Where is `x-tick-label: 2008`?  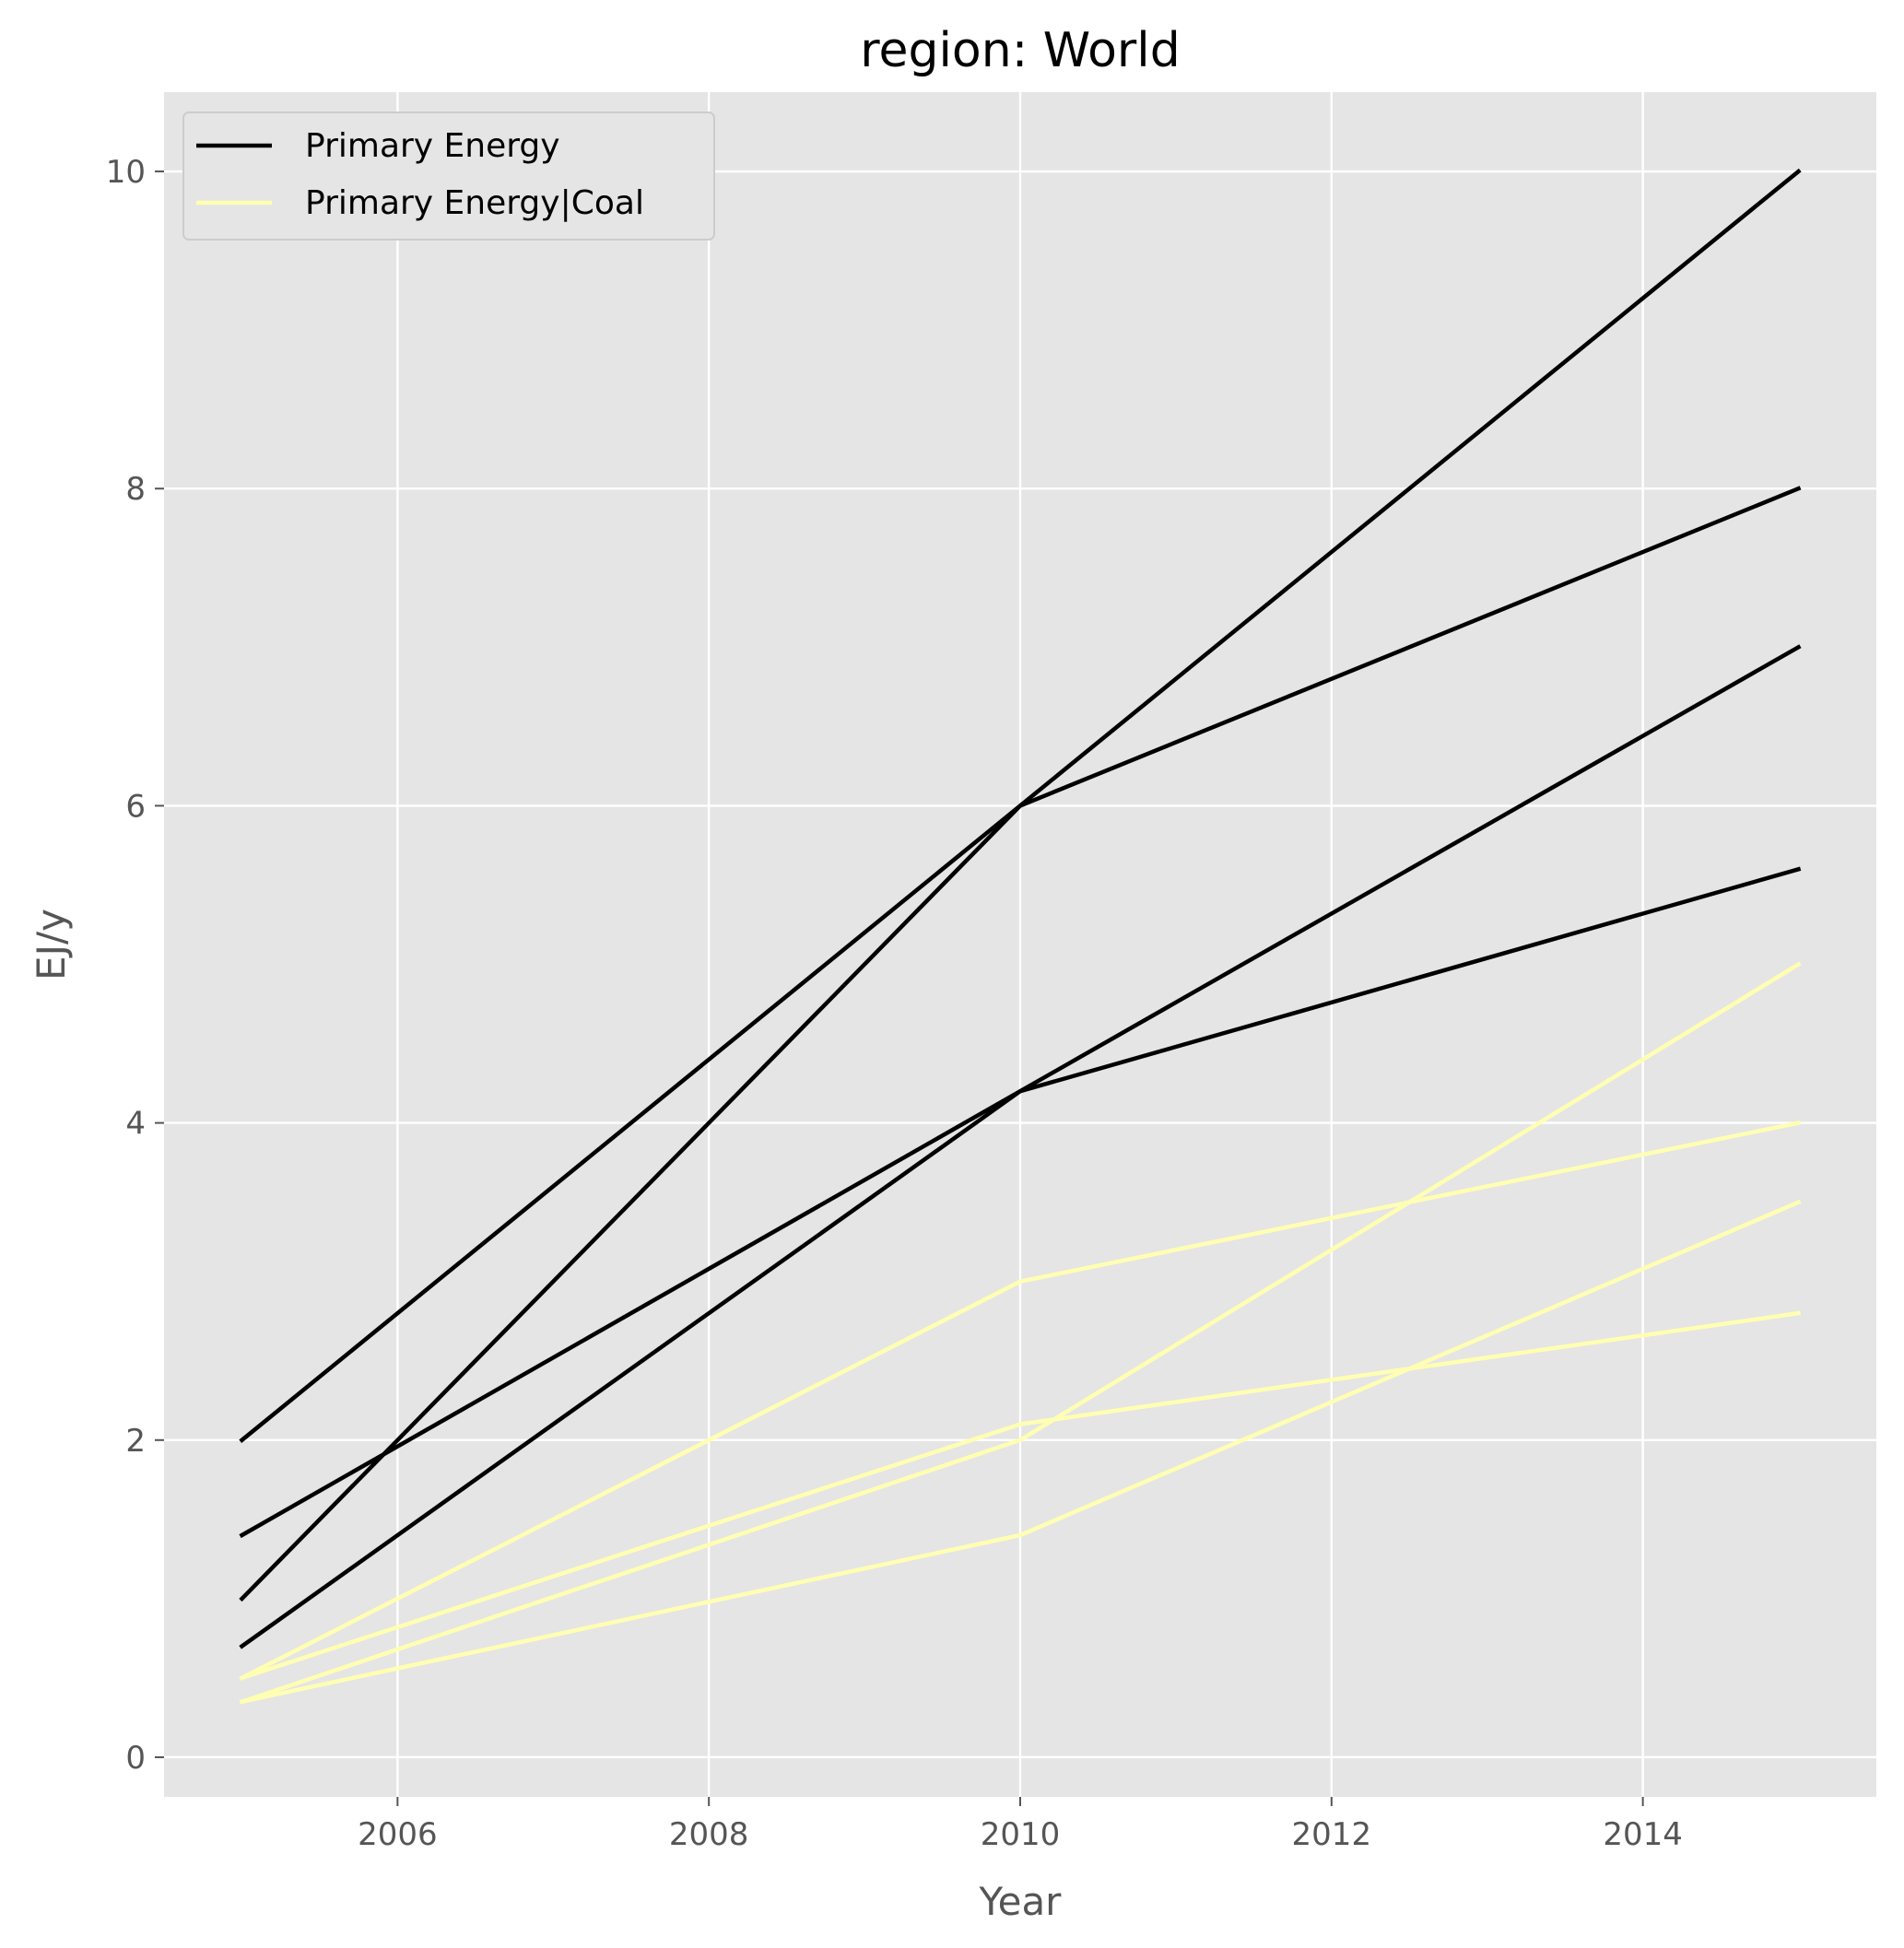
x-tick-label: 2008 is located at coordinates (709, 1834).